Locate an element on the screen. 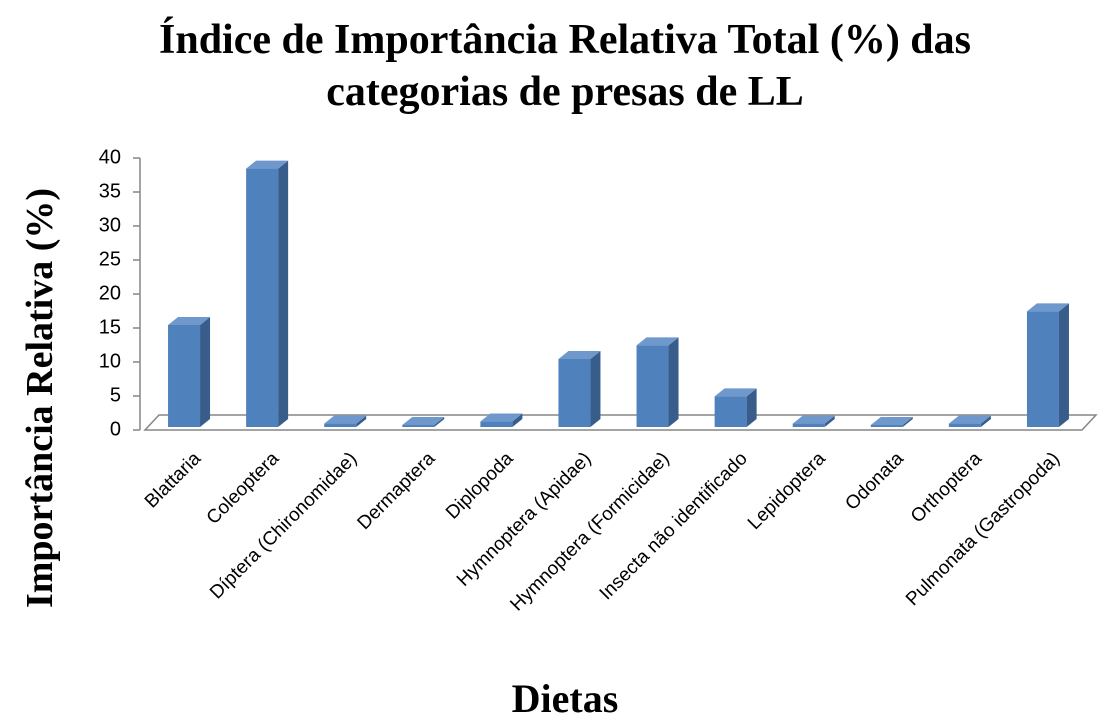 The height and width of the screenshot is (726, 1101). x-tick-label: Lepidoptera is located at coordinates (787, 491).